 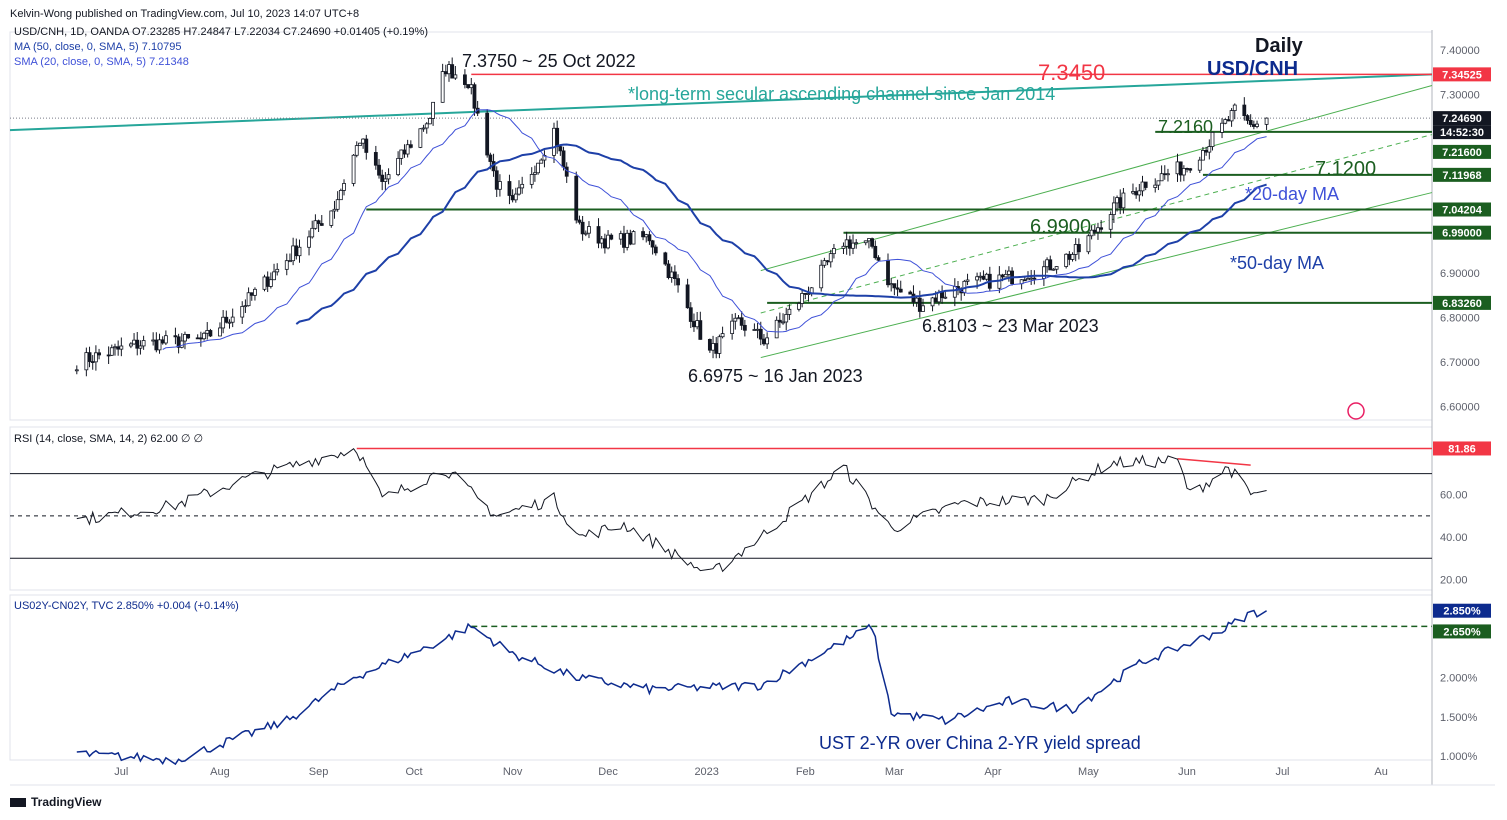 I want to click on time-axis-tick-0: Jul, so click(x=121, y=772).